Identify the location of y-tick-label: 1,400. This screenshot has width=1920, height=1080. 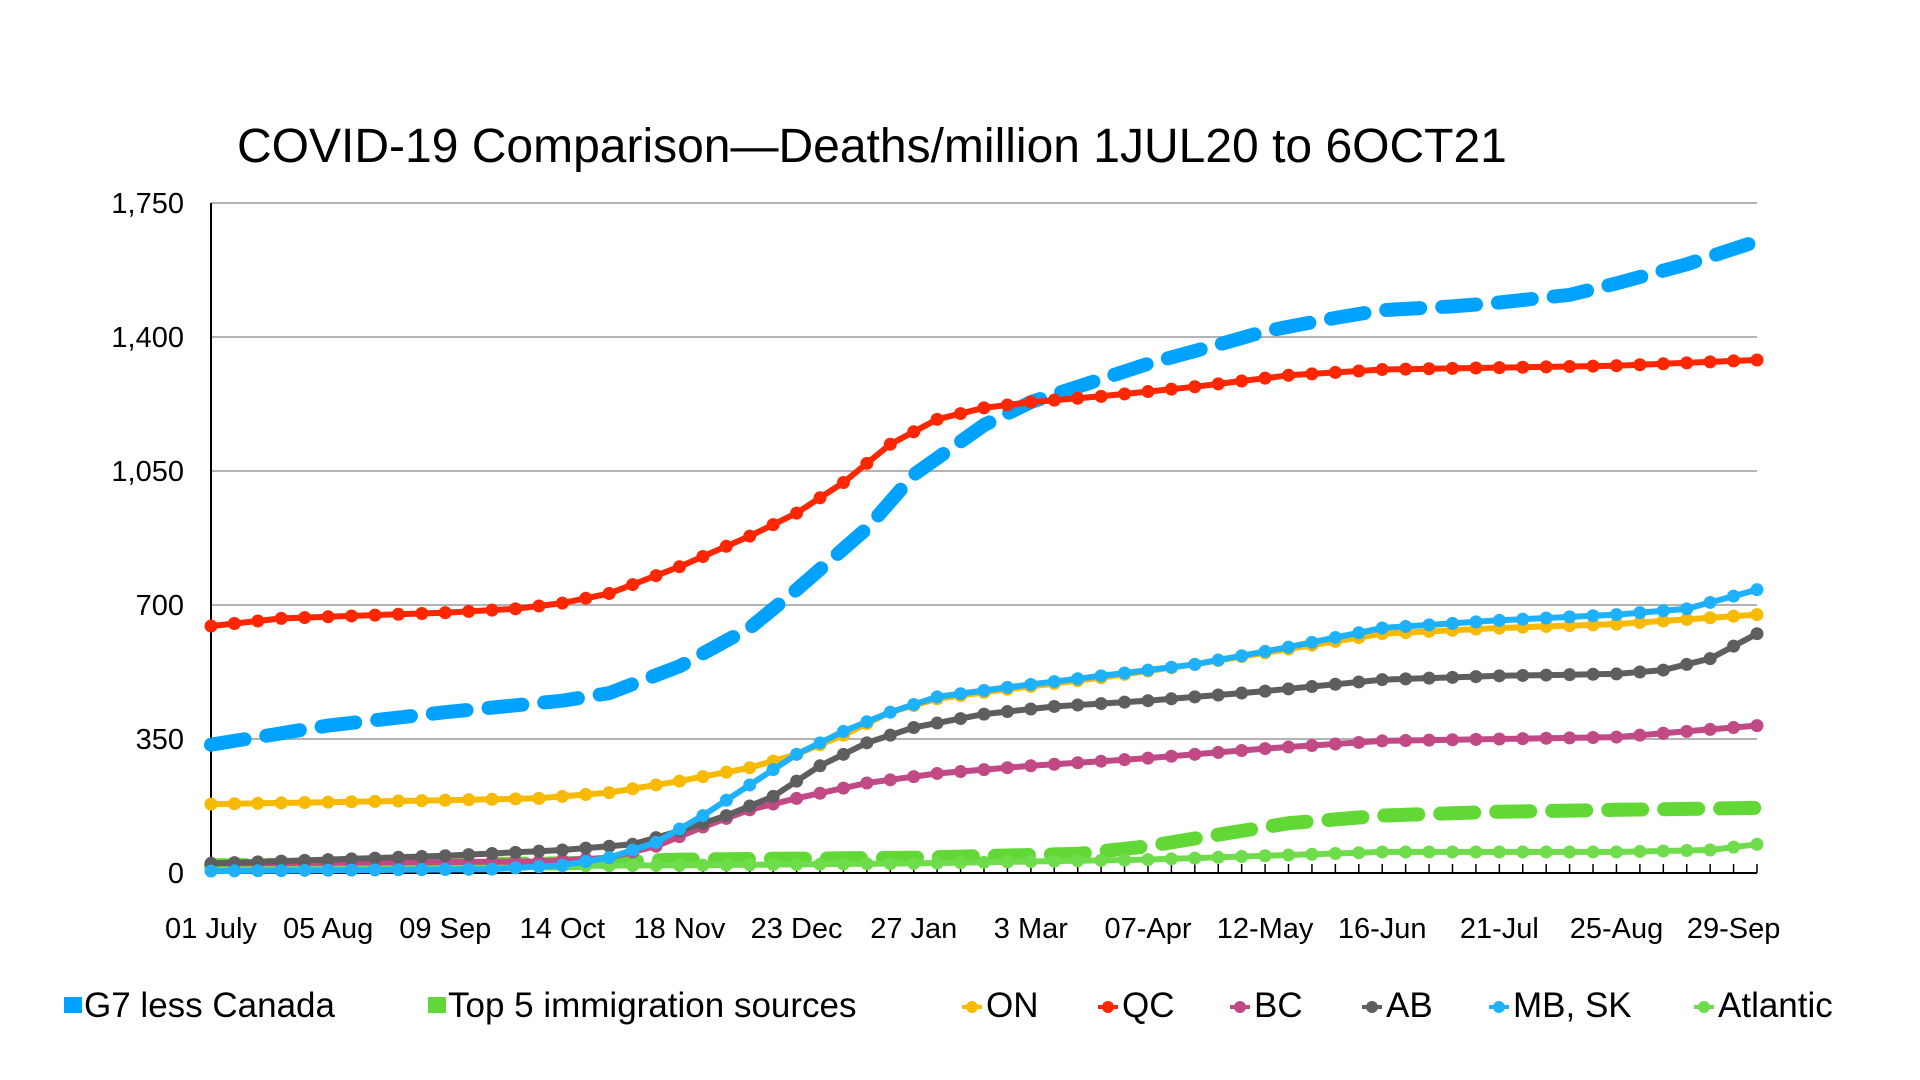
(147, 338).